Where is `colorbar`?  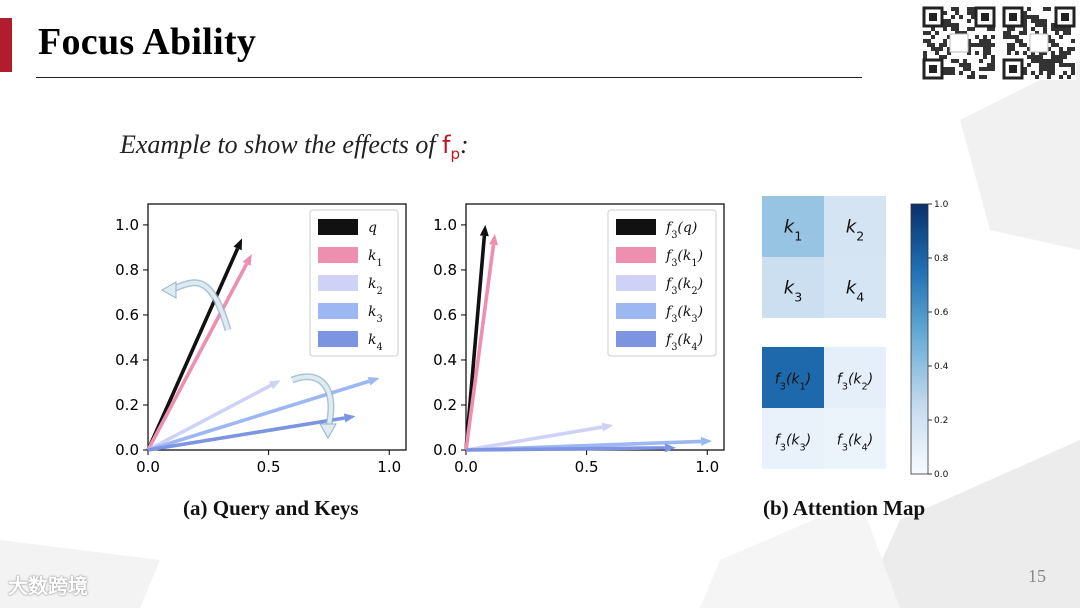
colorbar is located at coordinates (919, 339).